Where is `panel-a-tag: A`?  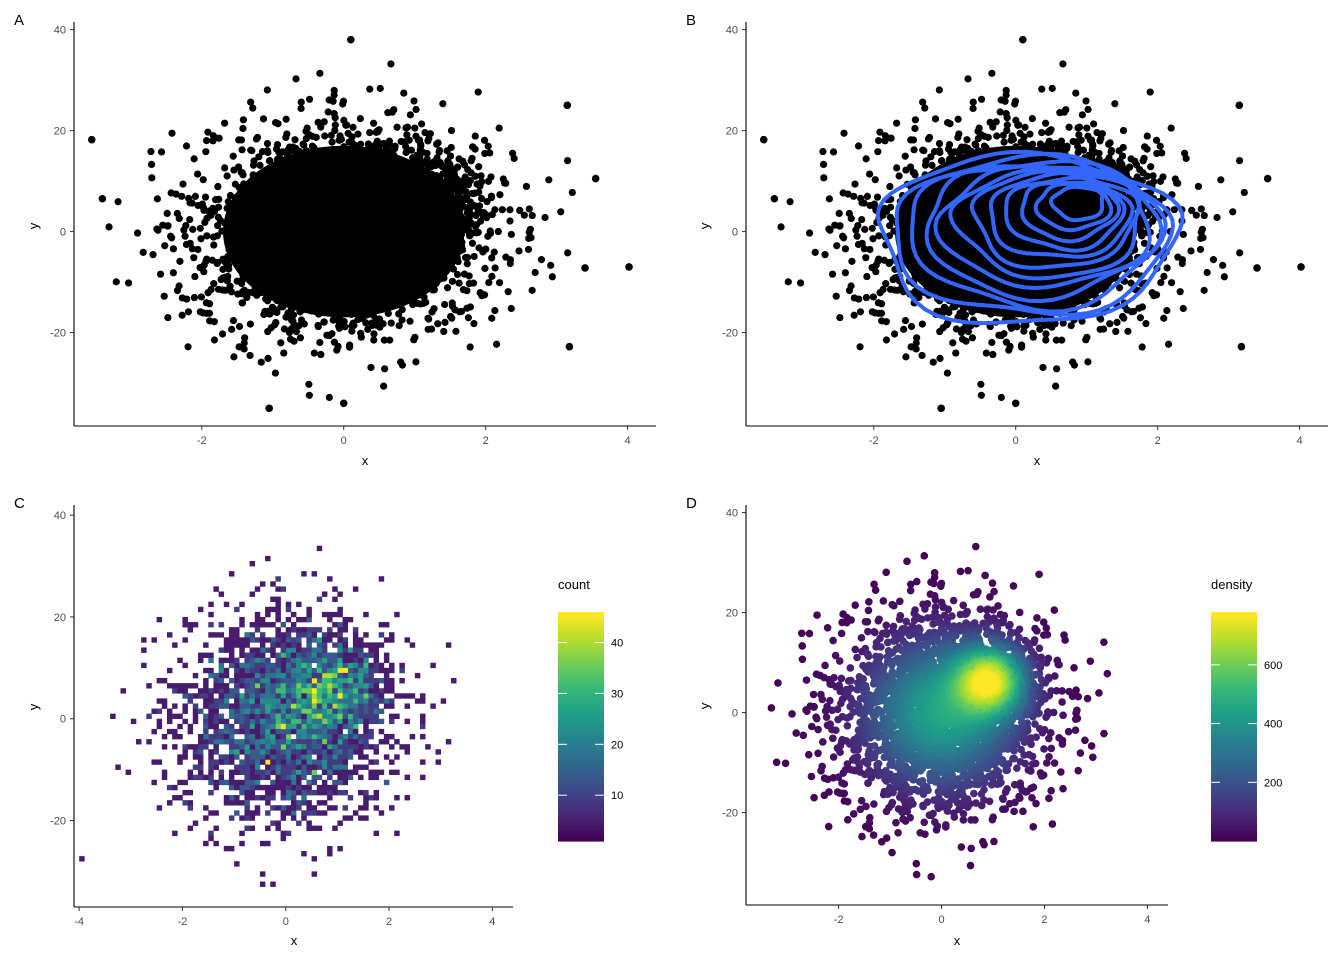 panel-a-tag: A is located at coordinates (19, 20).